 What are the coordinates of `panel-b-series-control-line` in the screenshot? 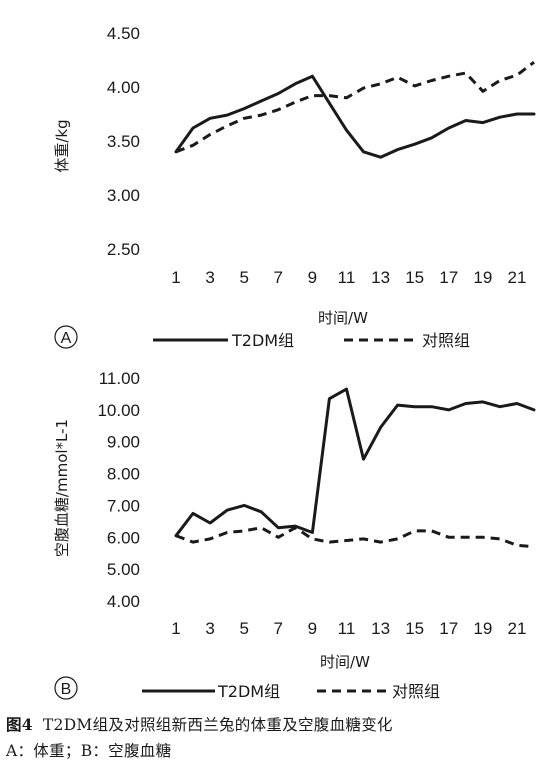 It's located at (355, 537).